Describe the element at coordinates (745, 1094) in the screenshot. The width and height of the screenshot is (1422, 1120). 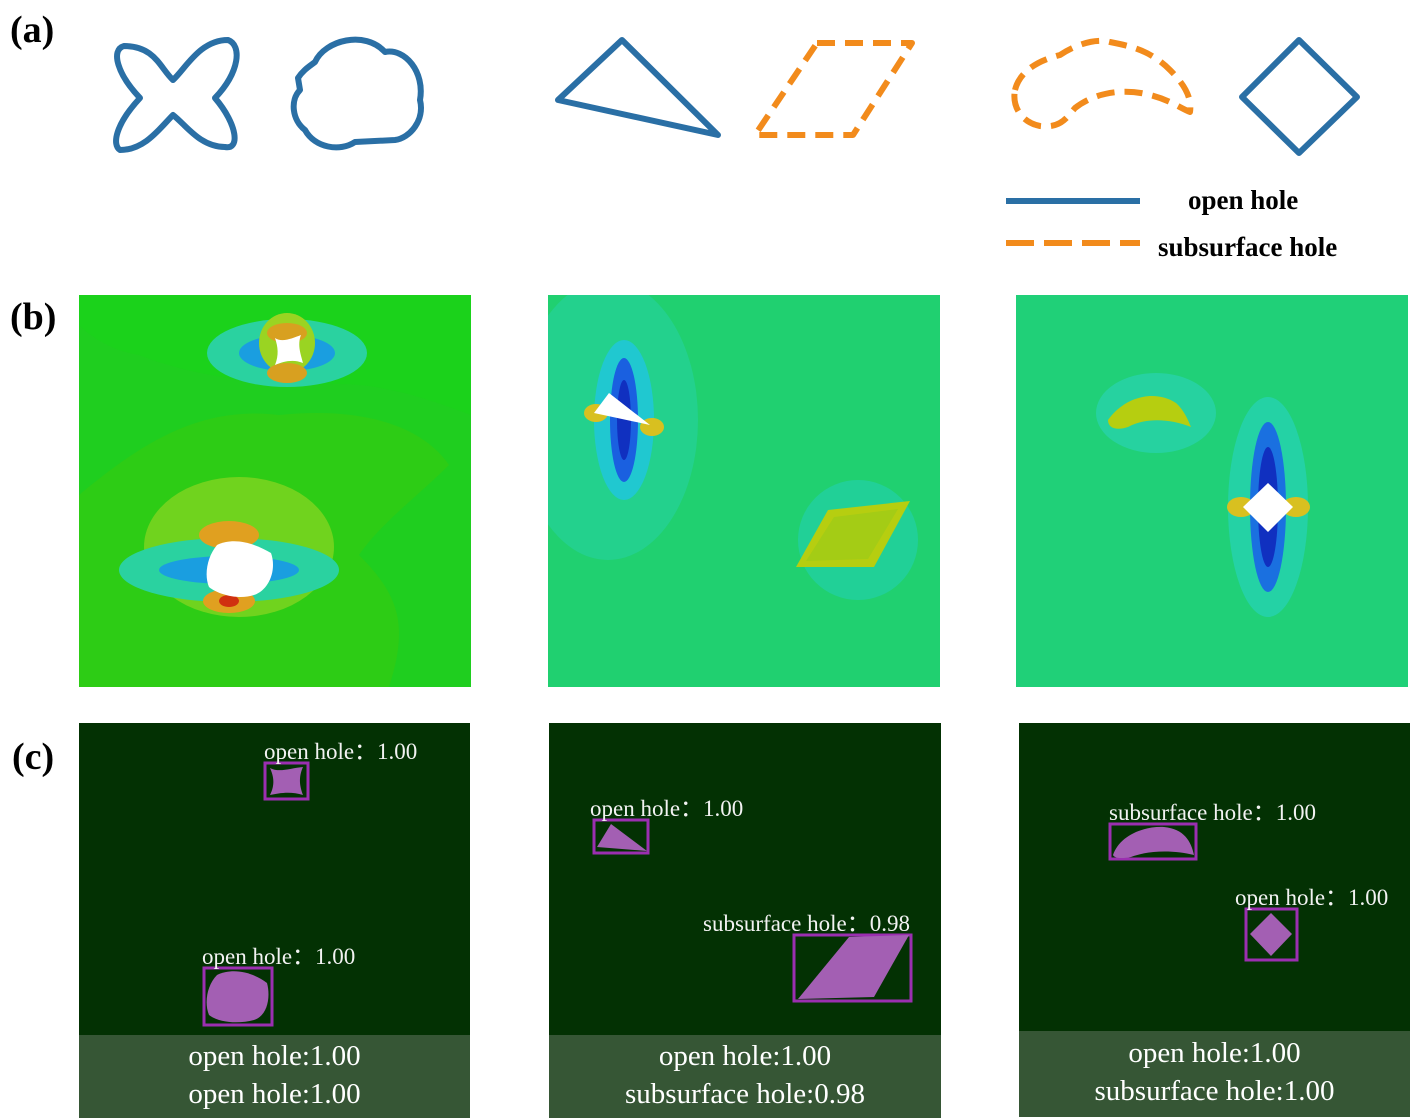
I see `summary-line: subsurface hole:0.98` at that location.